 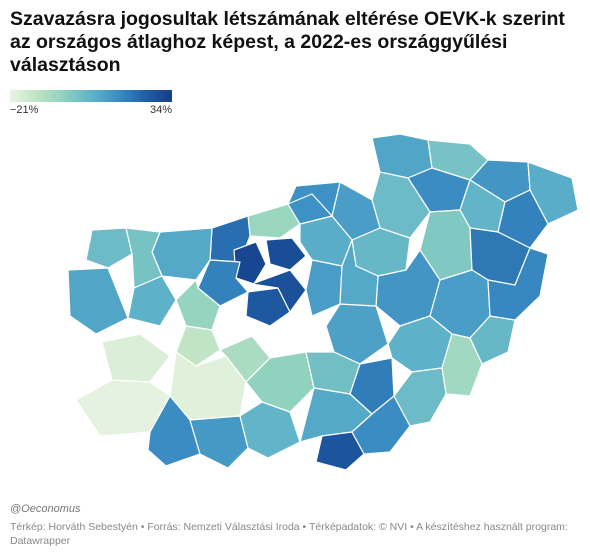 I want to click on district-d37, so click(x=270, y=430).